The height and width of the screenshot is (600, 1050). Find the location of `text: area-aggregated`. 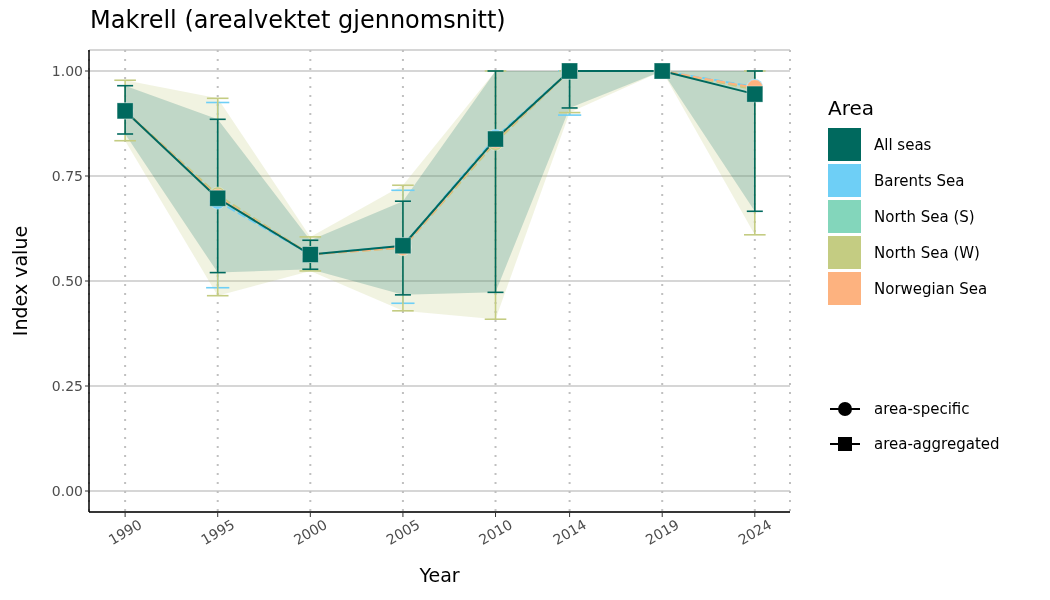

text: area-aggregated is located at coordinates (937, 444).